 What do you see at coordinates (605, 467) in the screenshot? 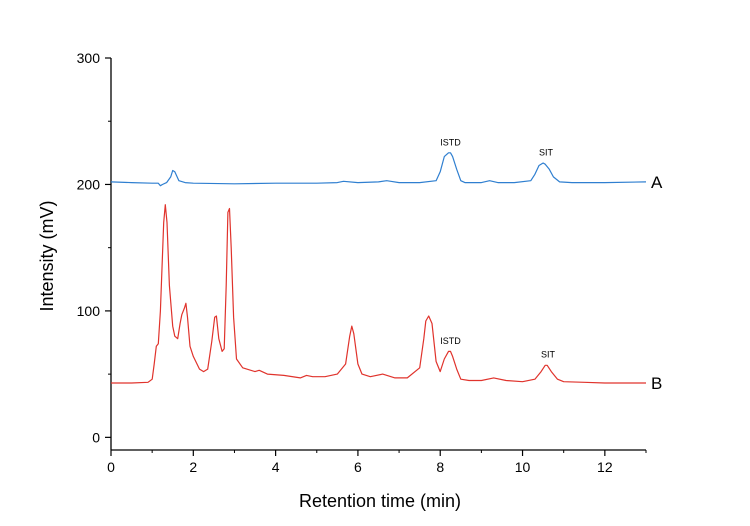
I see `x-tick-label: 12` at bounding box center [605, 467].